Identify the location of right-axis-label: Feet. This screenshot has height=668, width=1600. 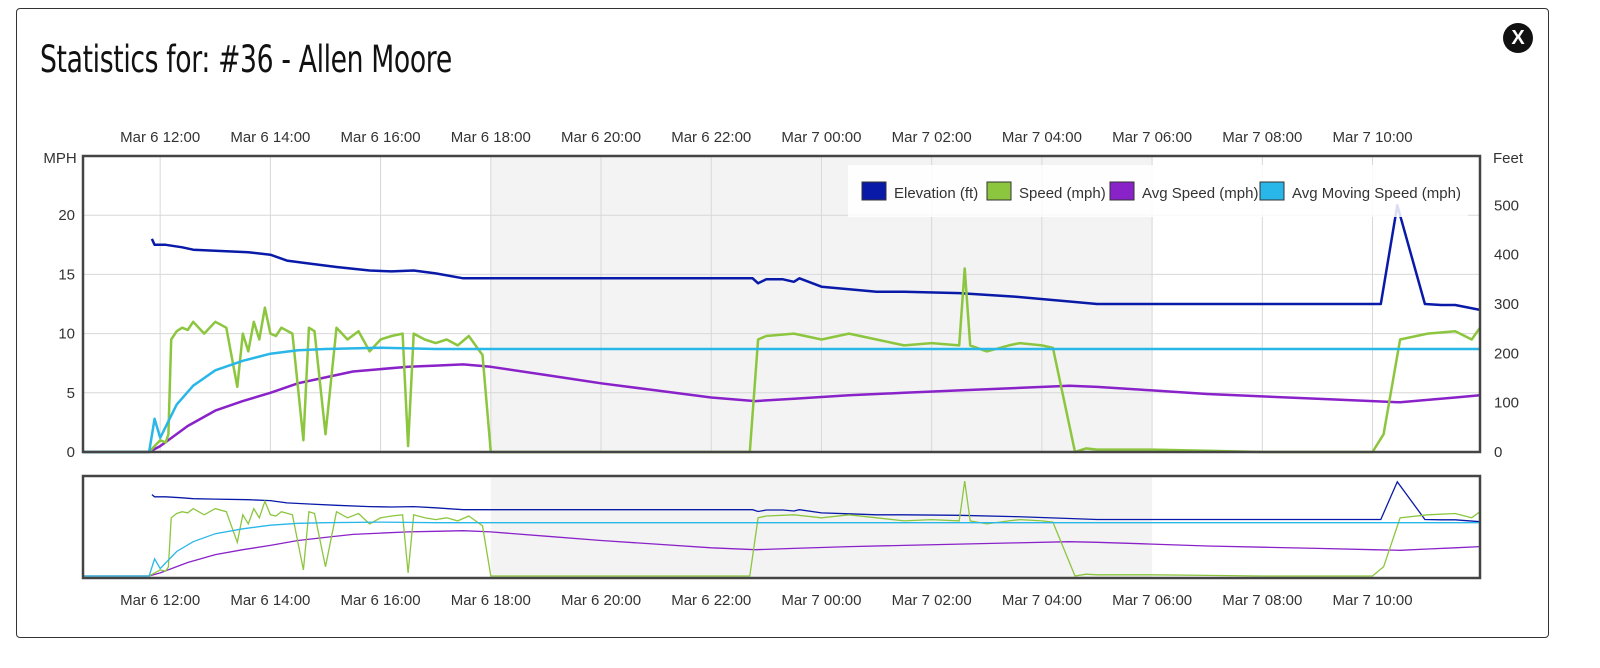
(1508, 158).